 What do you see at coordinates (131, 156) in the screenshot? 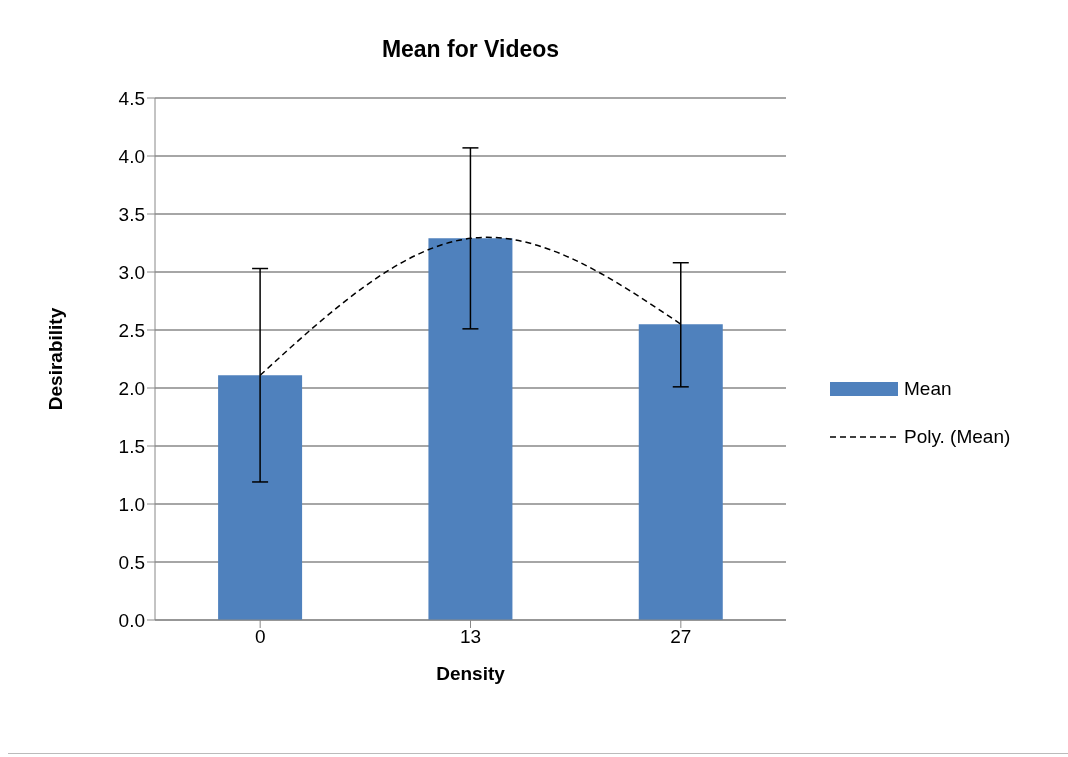
I see `y-tick-label: 4.0` at bounding box center [131, 156].